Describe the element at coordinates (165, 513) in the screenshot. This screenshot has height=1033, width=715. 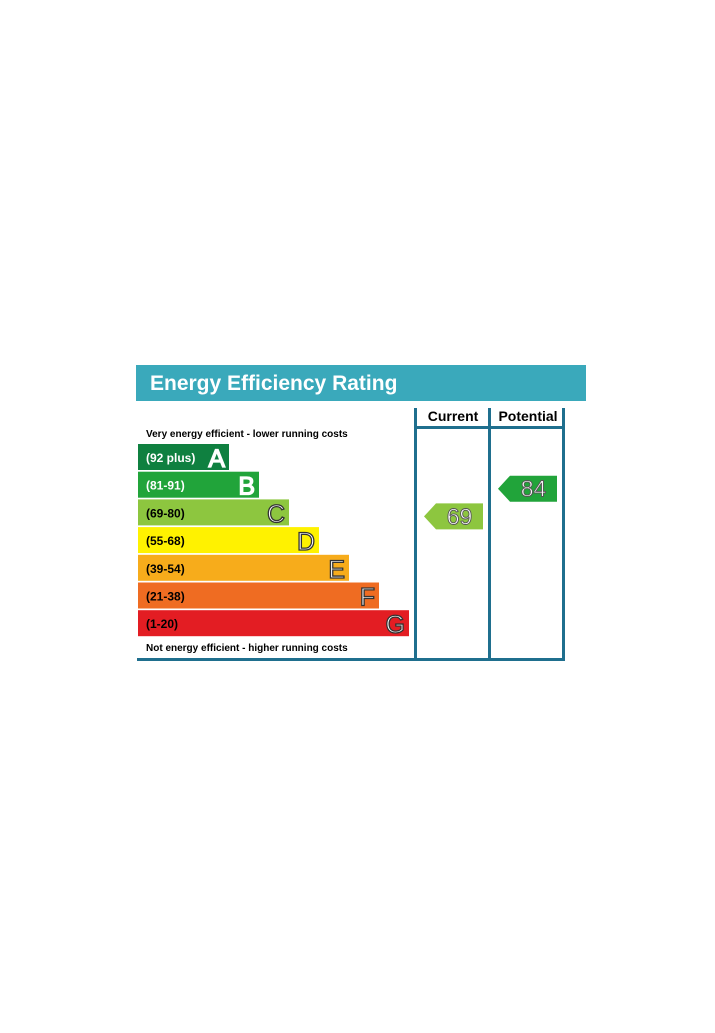
I see `band-range-c: (69-80)` at that location.